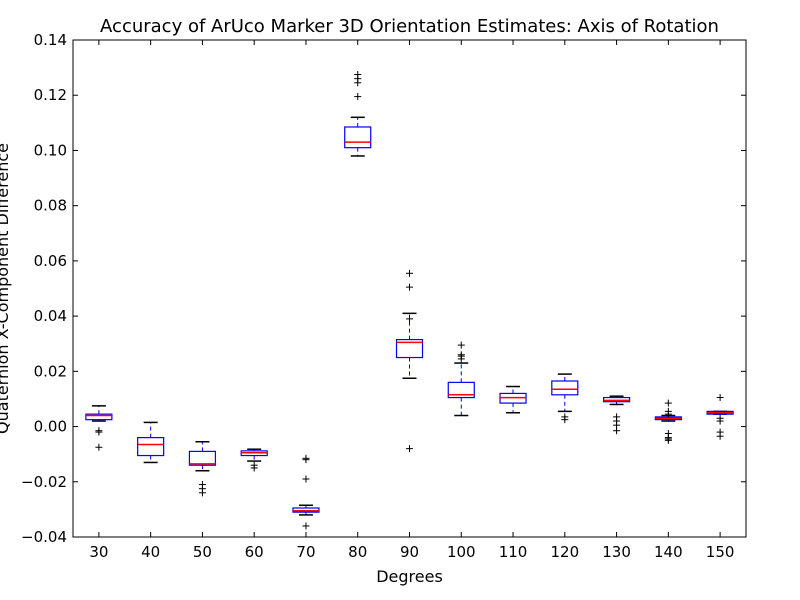  I want to click on x-tick-label: 140, so click(668, 552).